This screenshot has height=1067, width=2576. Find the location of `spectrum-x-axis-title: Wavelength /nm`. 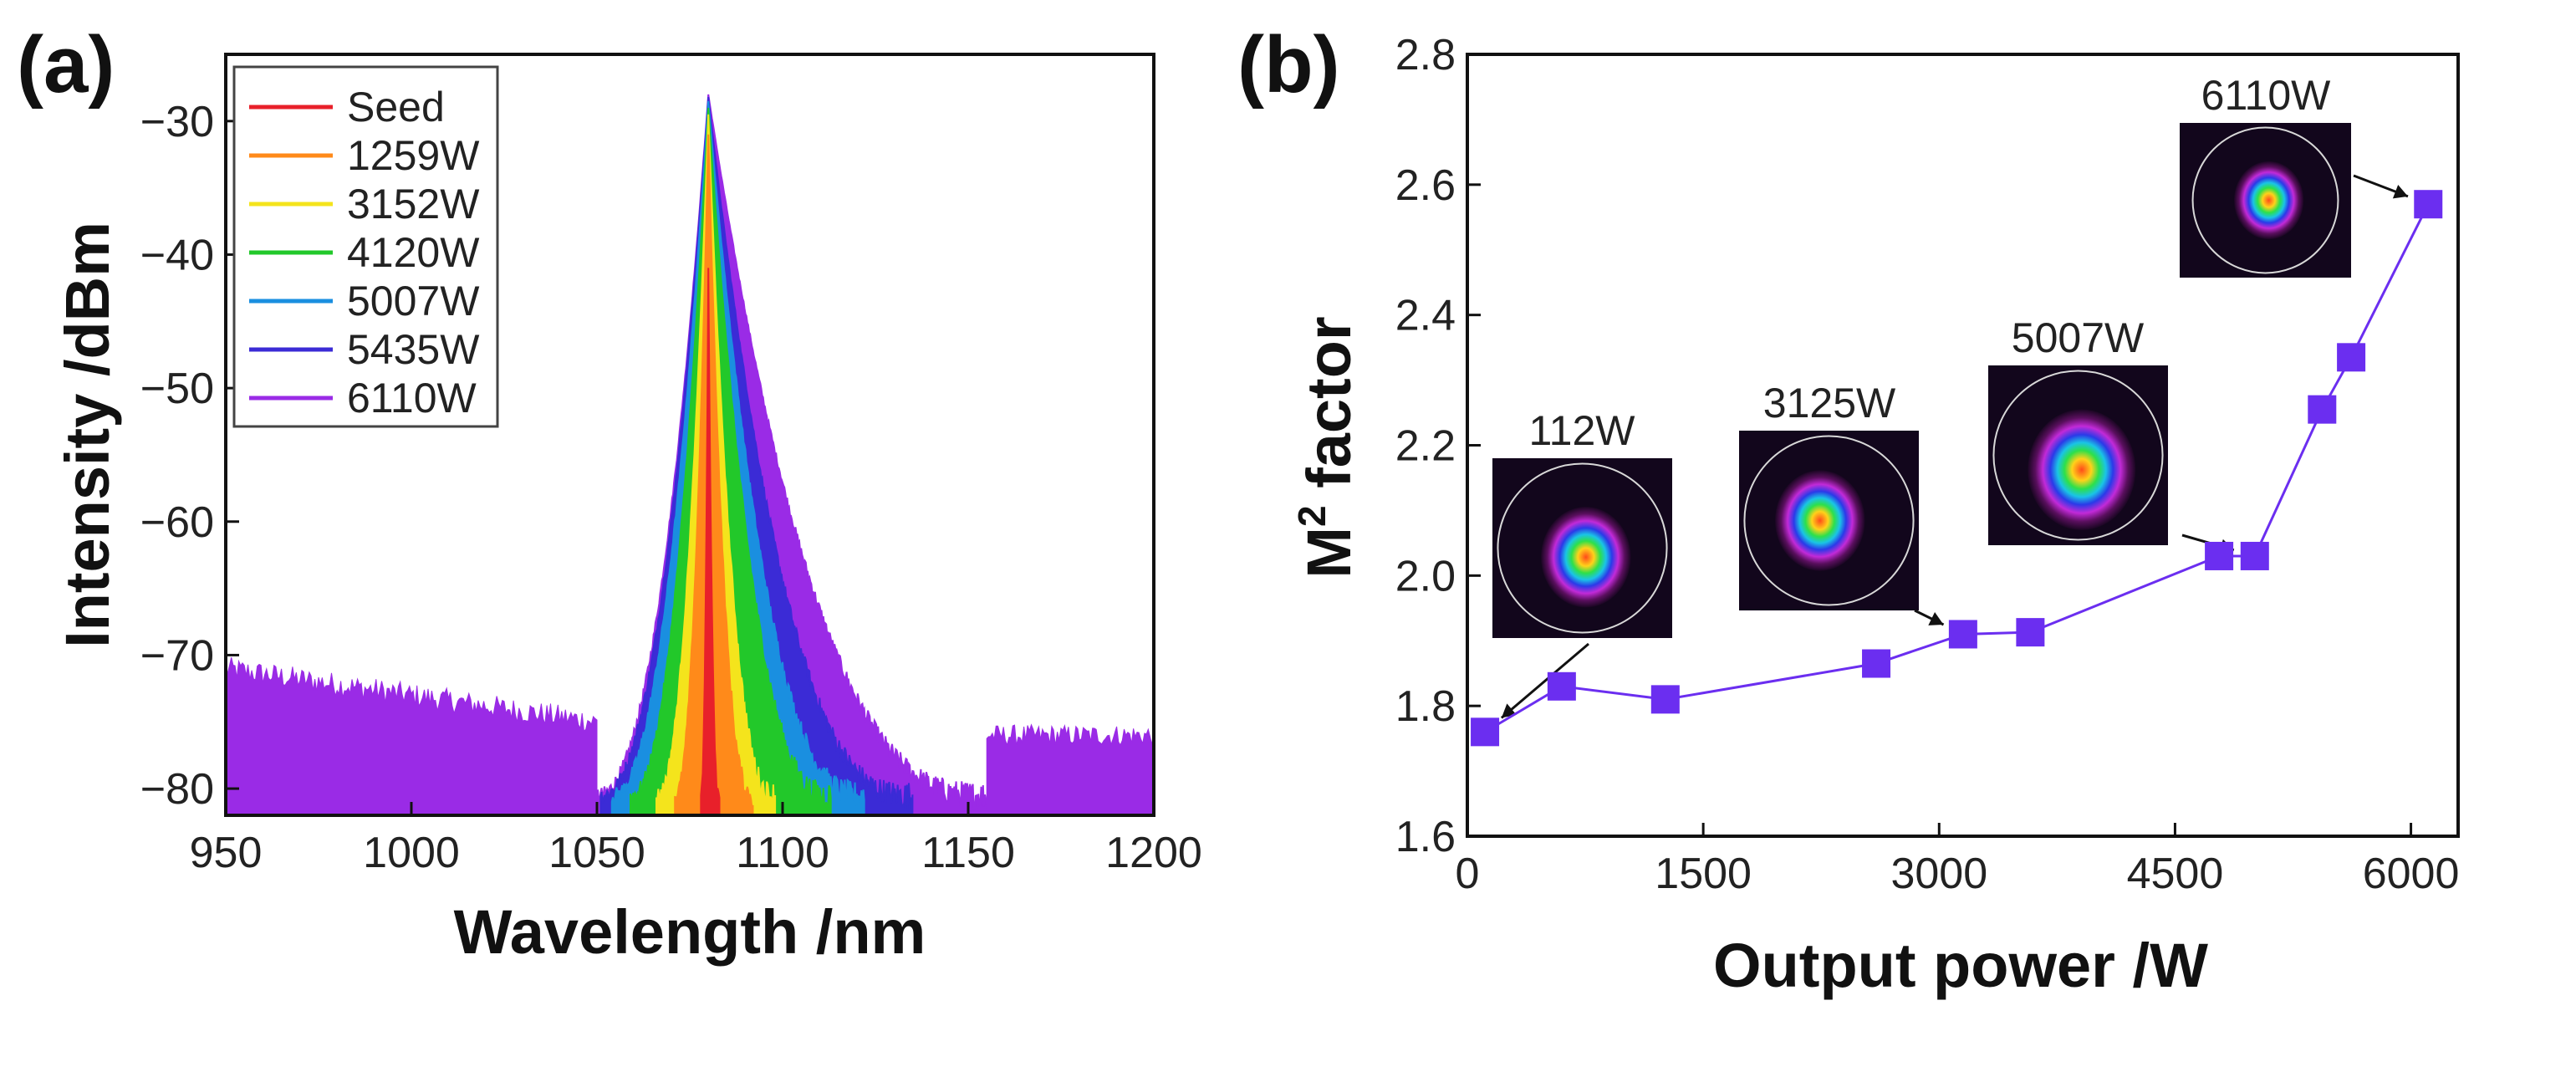

spectrum-x-axis-title: Wavelength /nm is located at coordinates (690, 932).